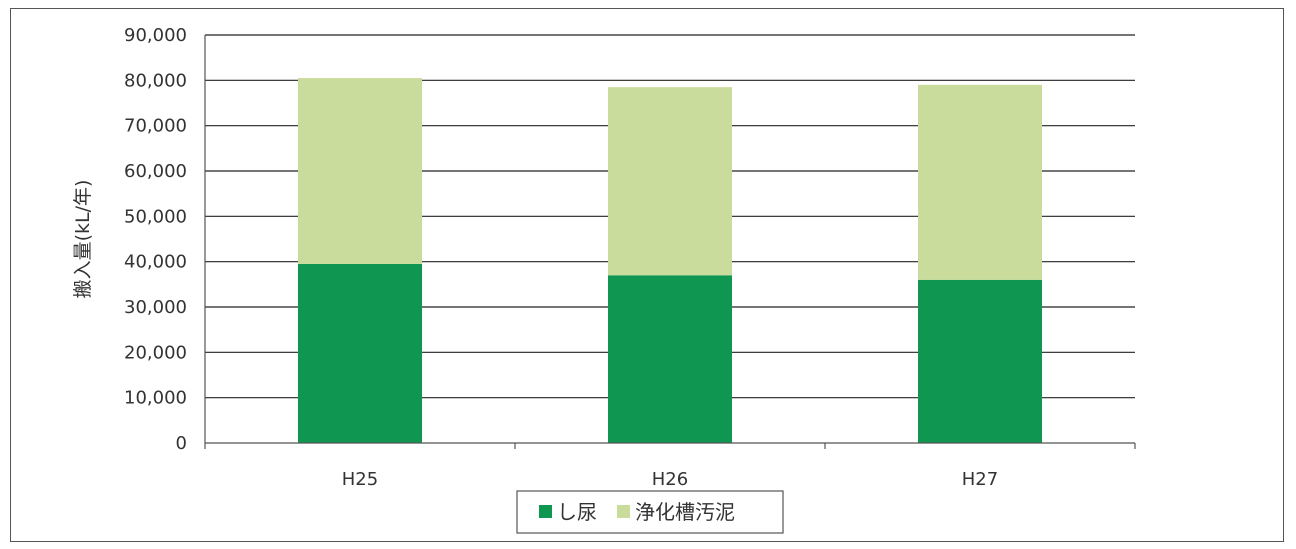 The height and width of the screenshot is (549, 1296). I want to click on y-tick-label: 50,000, so click(155, 216).